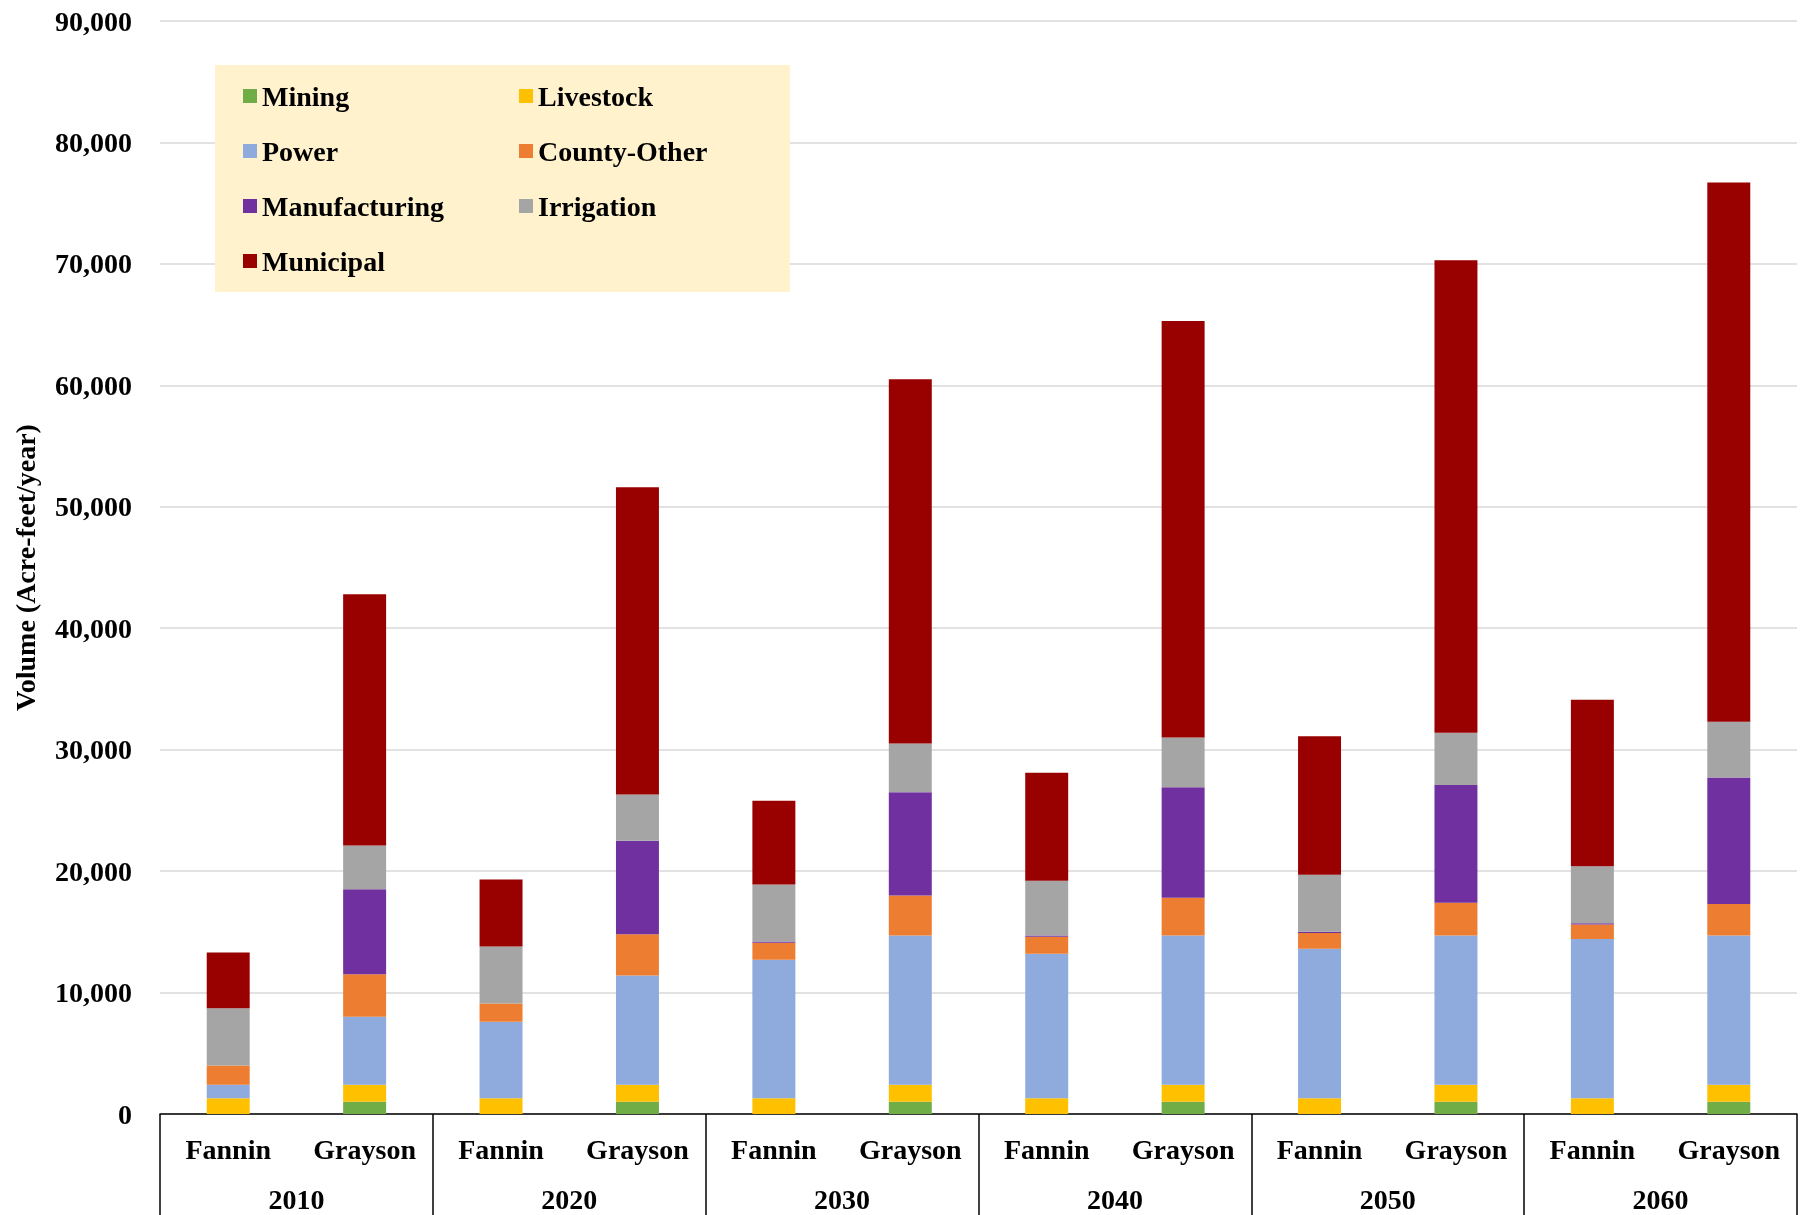 Image resolution: width=1806 pixels, height=1215 pixels. Describe the element at coordinates (306, 96) in the screenshot. I see `legend-label: Mining` at that location.